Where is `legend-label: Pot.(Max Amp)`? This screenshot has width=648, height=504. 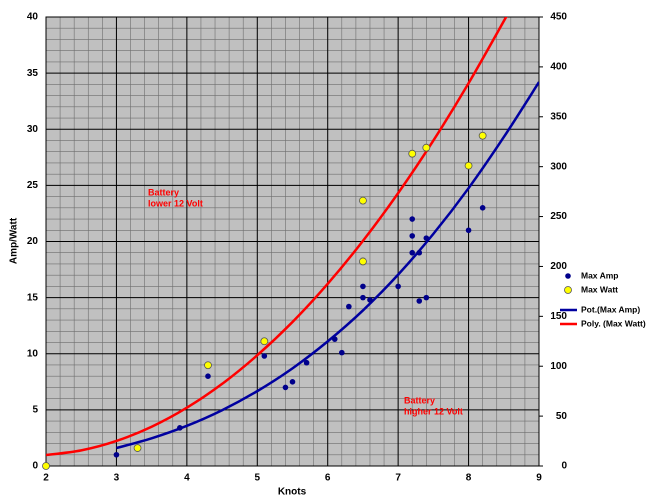
legend-label: Pot.(Max Amp) is located at coordinates (610, 309).